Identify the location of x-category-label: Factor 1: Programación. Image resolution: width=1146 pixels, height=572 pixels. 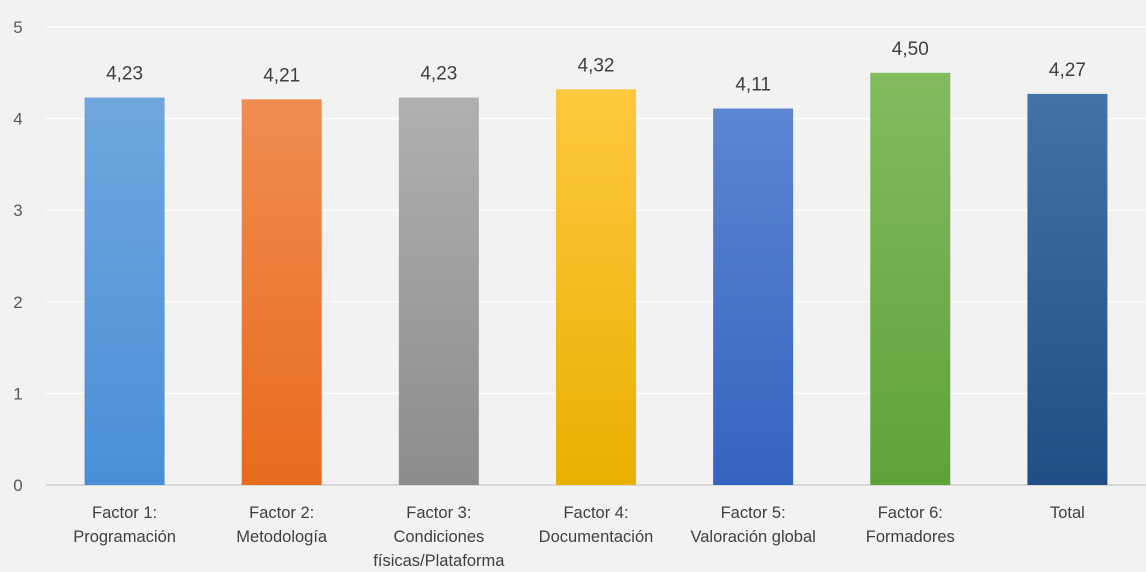
(124, 525).